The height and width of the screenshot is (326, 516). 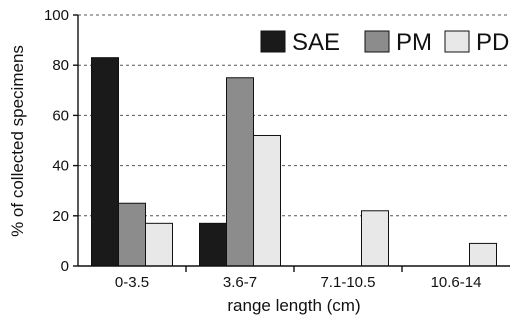 What do you see at coordinates (492, 42) in the screenshot?
I see `legend-label-pd: PD` at bounding box center [492, 42].